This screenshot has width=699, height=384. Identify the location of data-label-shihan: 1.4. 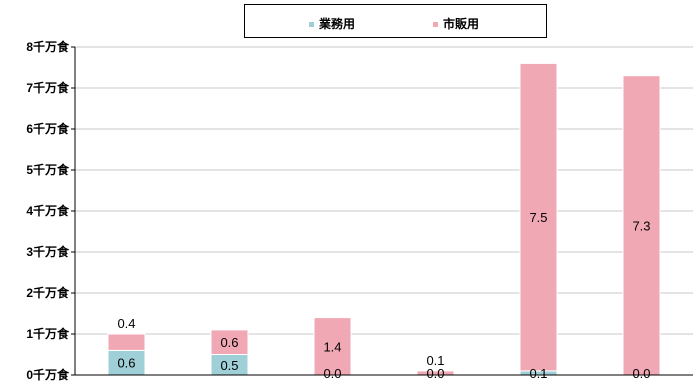
(332, 346).